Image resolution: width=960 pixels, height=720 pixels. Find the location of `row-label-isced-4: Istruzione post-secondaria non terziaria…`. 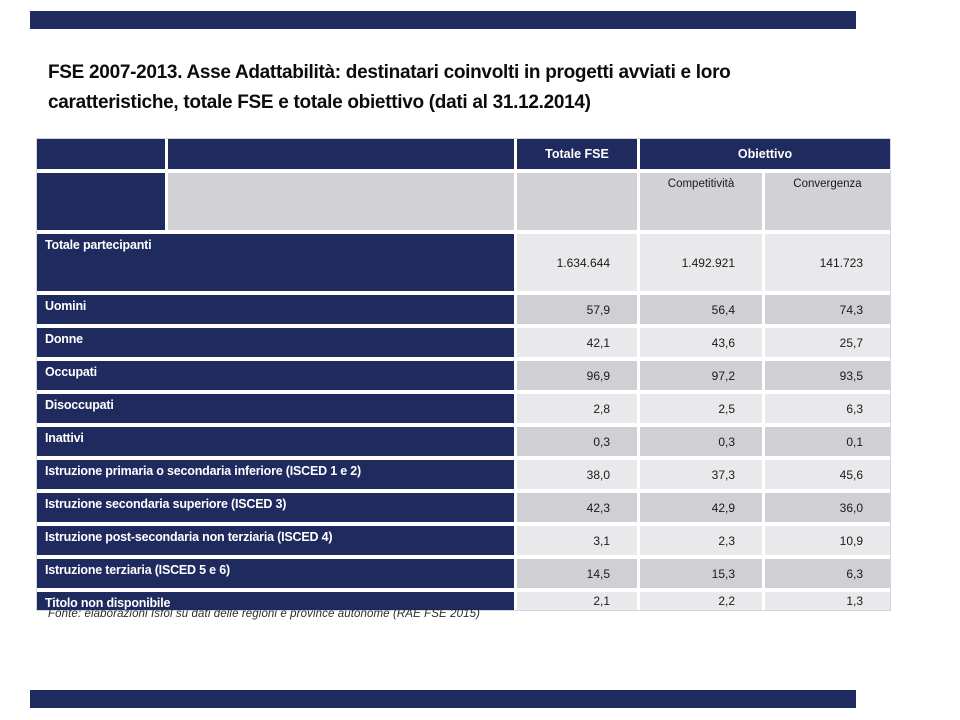

row-label-isced-4: Istruzione post-secondaria non terziaria… is located at coordinates (275, 540).